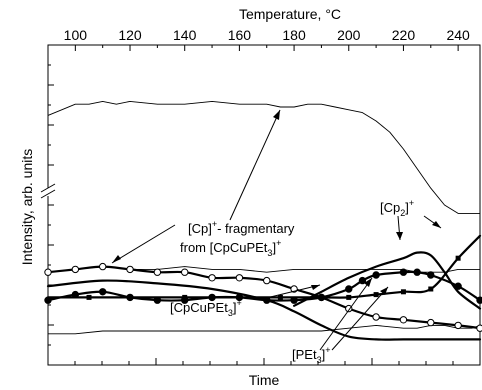  What do you see at coordinates (384, 291) in the screenshot?
I see `arrowhead-pet3-b` at bounding box center [384, 291].